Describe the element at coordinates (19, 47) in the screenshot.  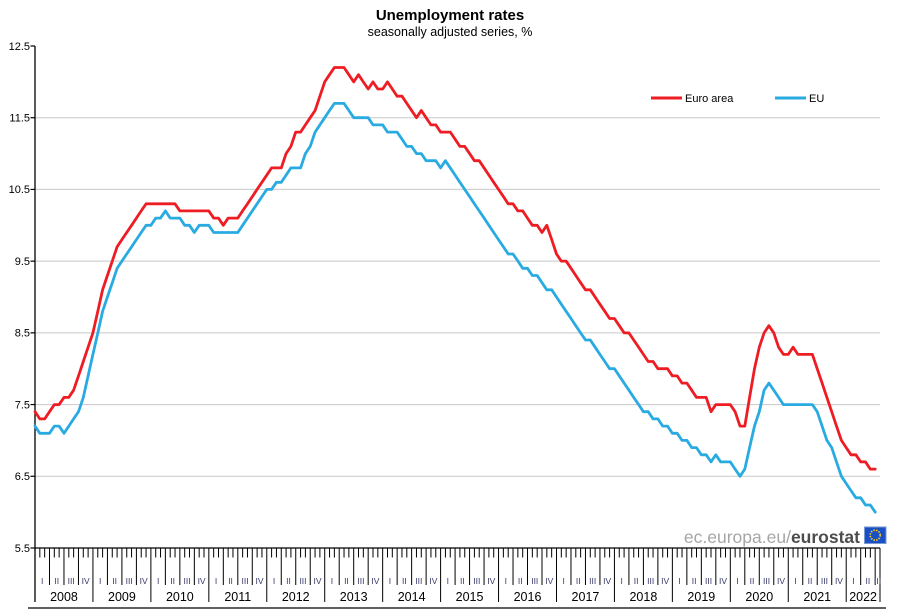
I see `y-axis-label: 12.5` at that location.